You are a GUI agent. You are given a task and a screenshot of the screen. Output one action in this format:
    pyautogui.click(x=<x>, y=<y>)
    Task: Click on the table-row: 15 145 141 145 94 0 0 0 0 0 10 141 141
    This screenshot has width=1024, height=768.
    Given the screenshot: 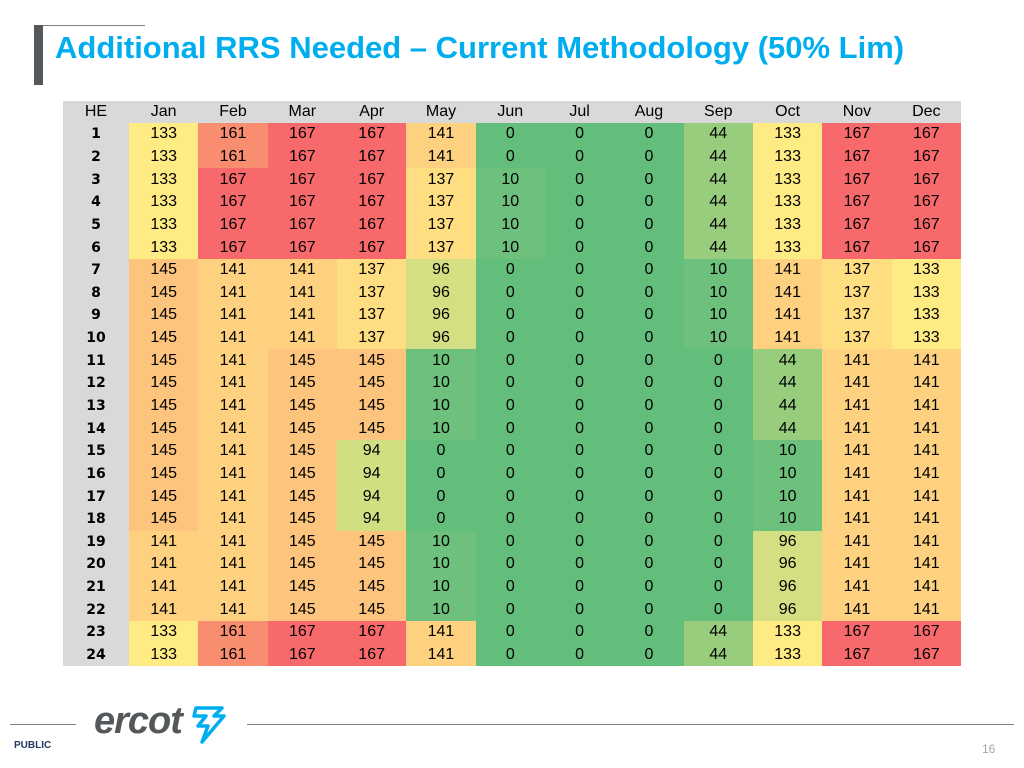 What is the action you would take?
    pyautogui.click(x=512, y=451)
    